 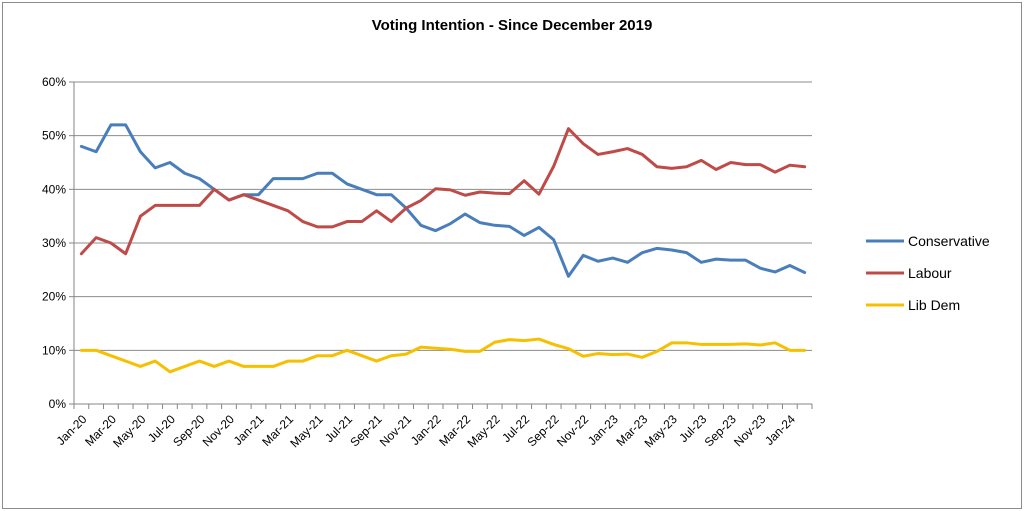 I want to click on x-tick-label: Jan-23, so click(x=603, y=430).